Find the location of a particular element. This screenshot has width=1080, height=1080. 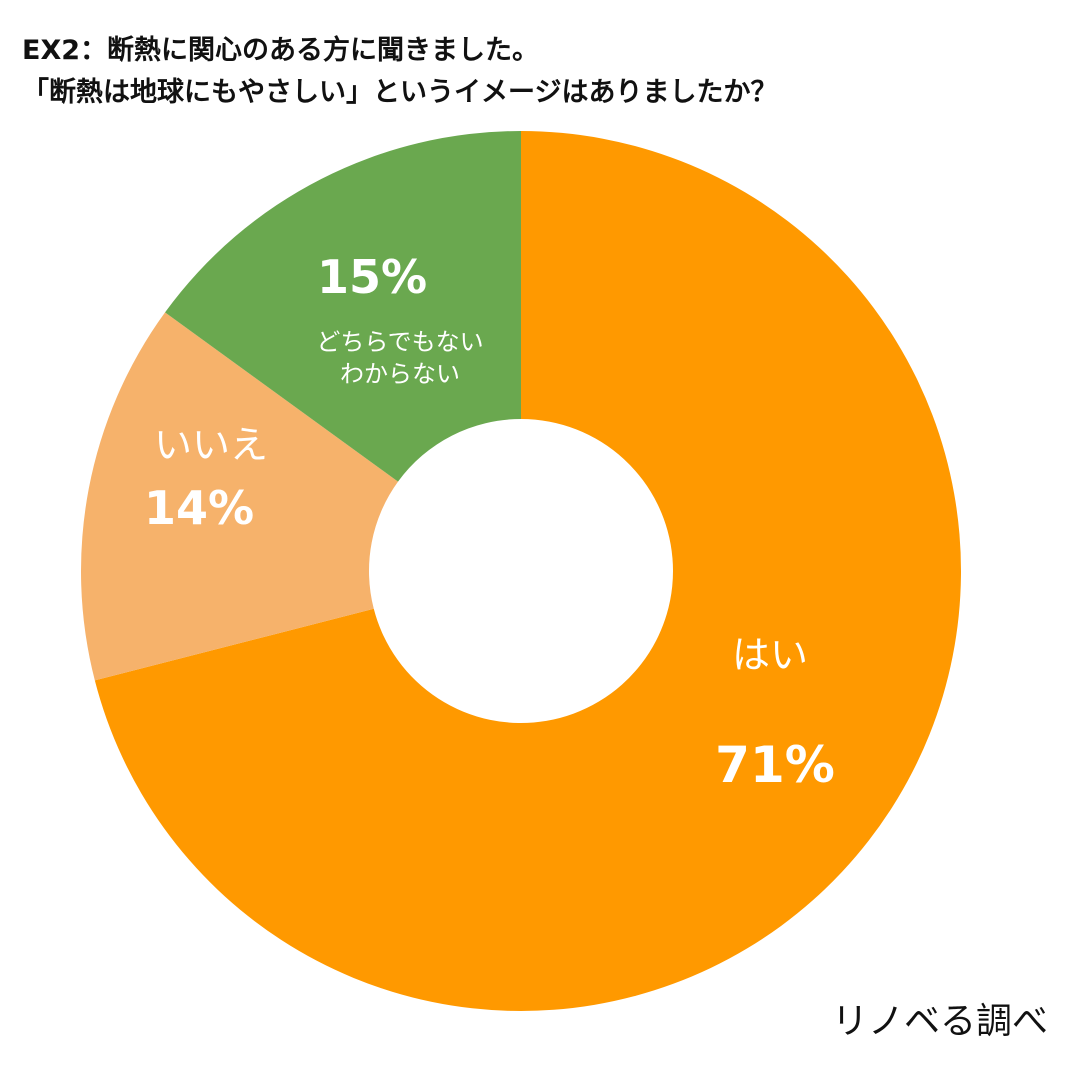

slice-value-label-2: 15% is located at coordinates (372, 277).